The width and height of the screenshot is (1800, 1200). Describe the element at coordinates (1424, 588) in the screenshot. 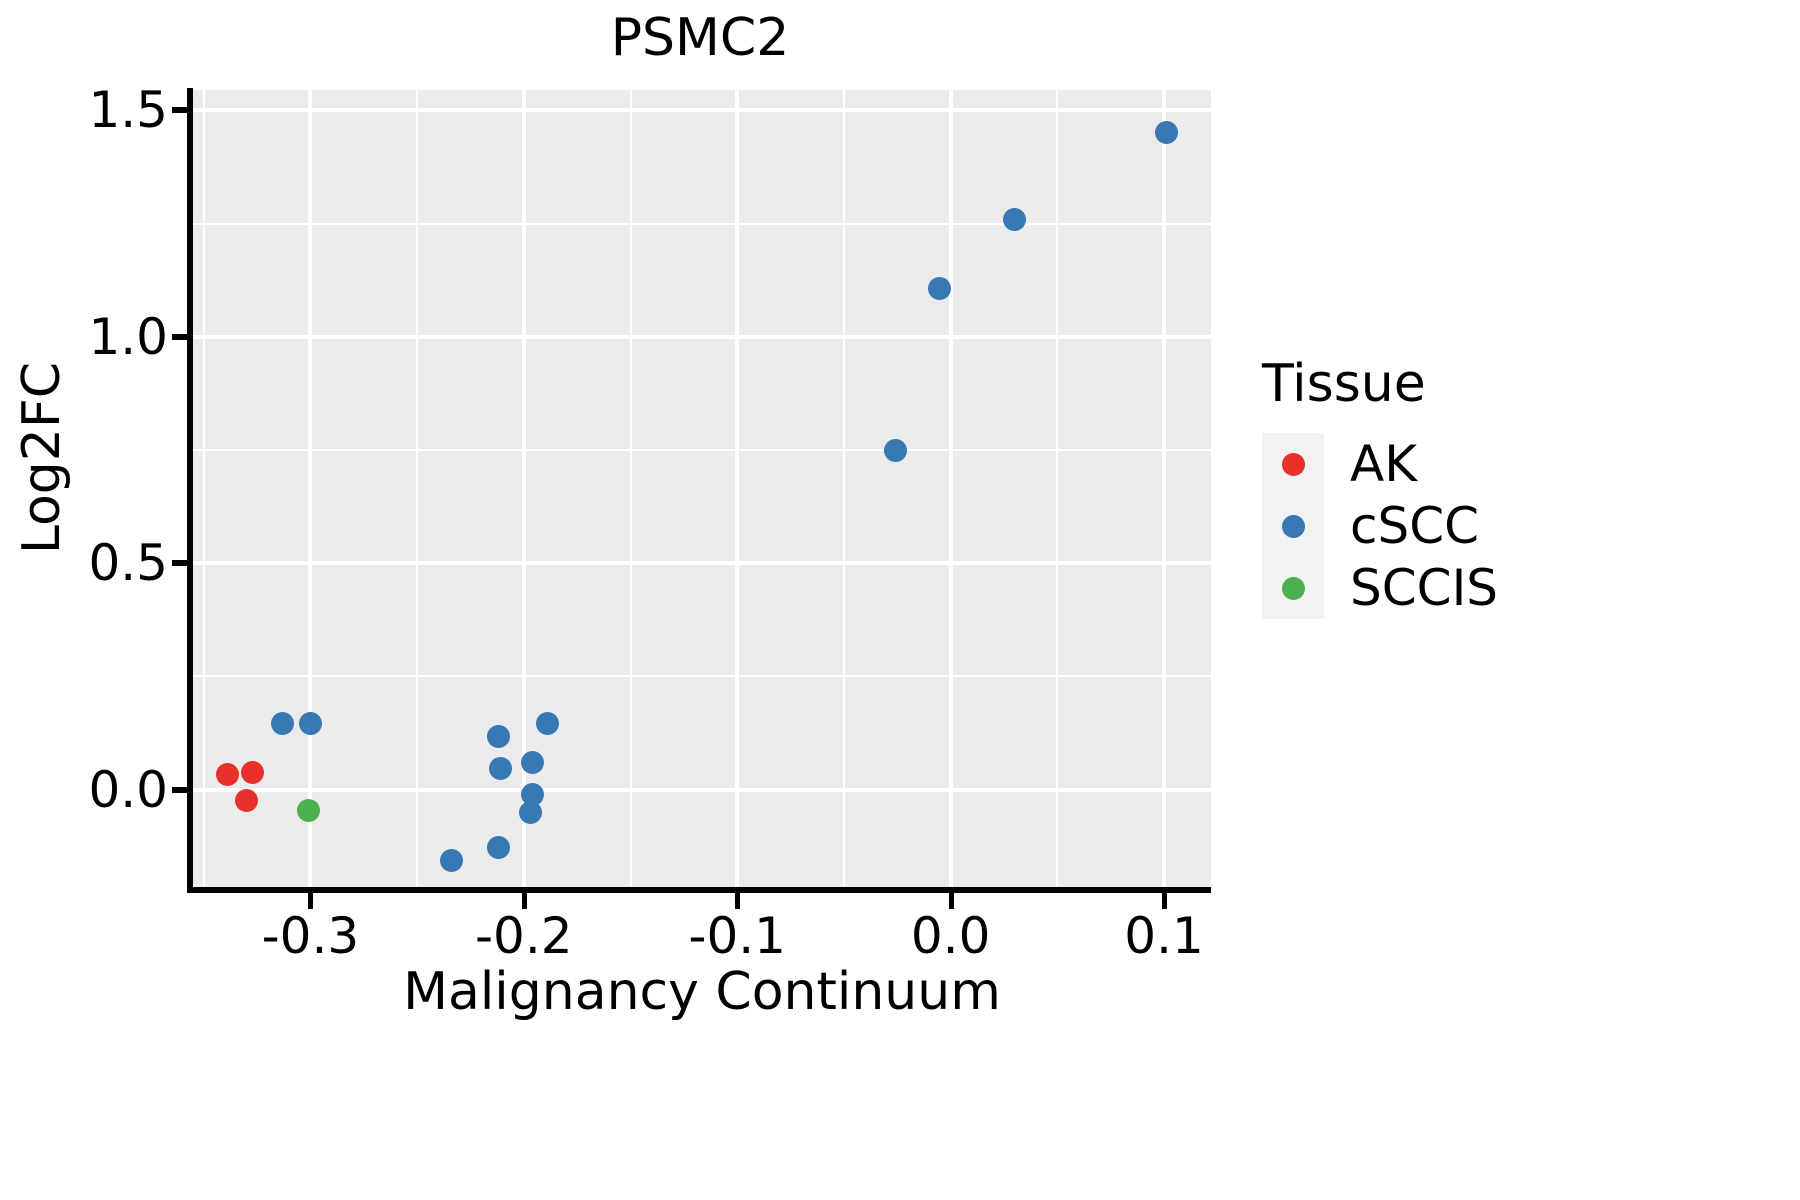

I see `legend-item-label: SCCIS` at that location.